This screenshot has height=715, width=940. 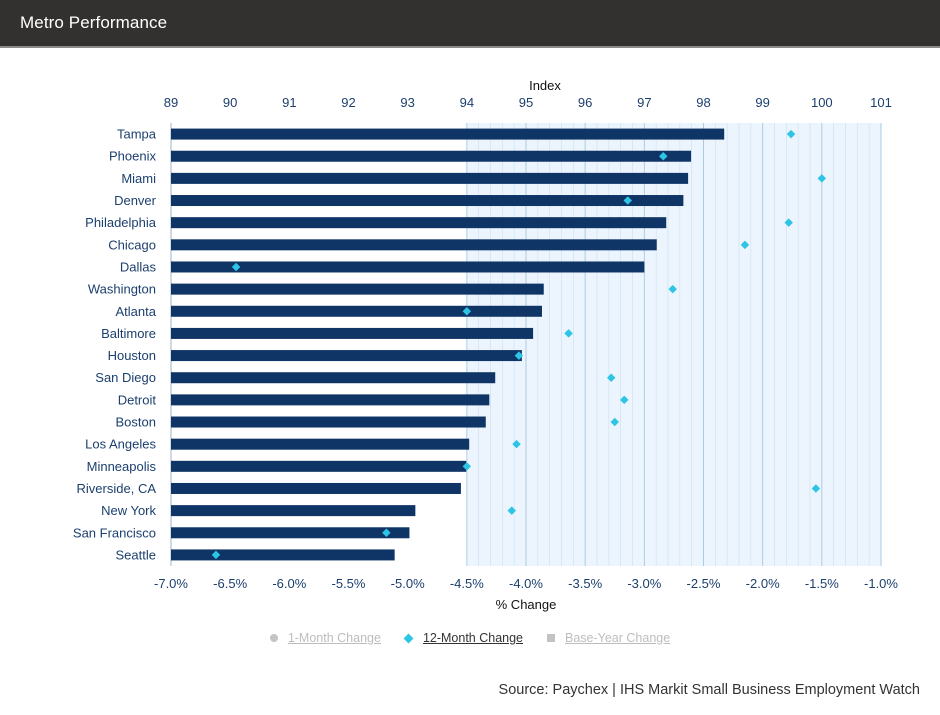 What do you see at coordinates (473, 638) in the screenshot?
I see `legend-label: 12-Month Change` at bounding box center [473, 638].